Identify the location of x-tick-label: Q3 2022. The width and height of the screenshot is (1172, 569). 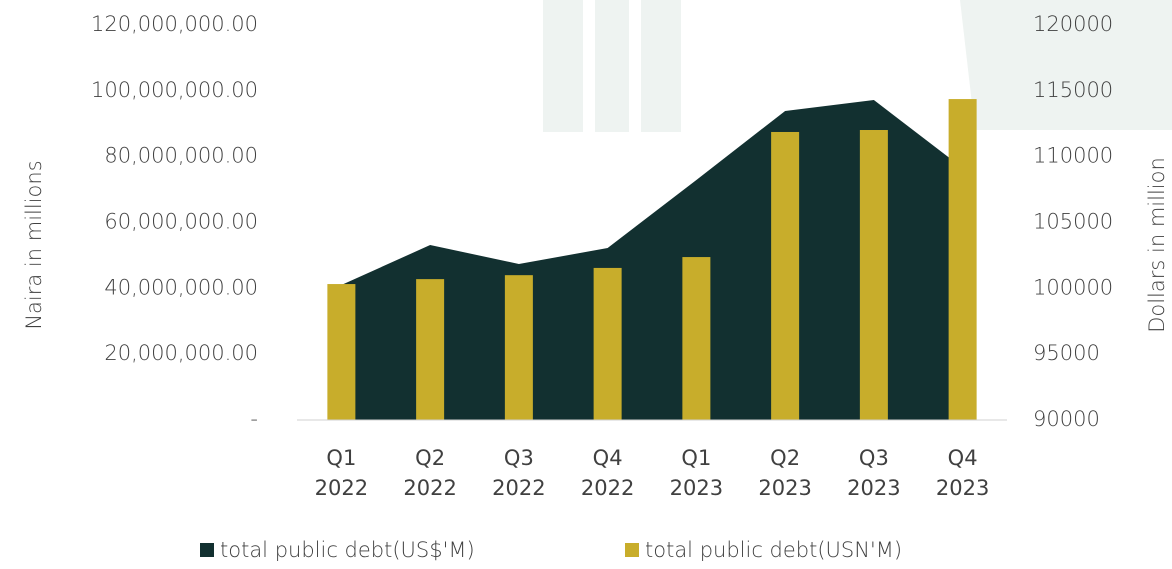
(519, 473).